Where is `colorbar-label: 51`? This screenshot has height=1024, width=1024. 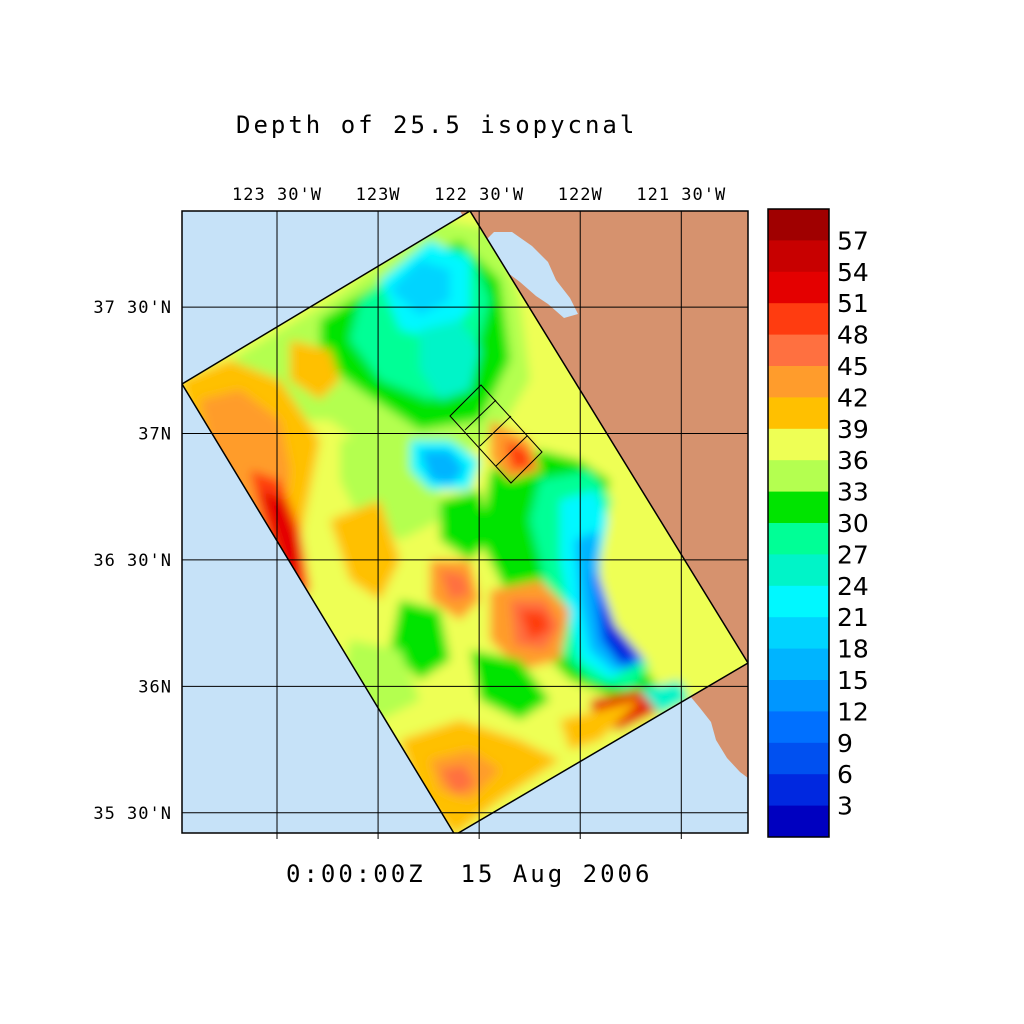
colorbar-label: 51 is located at coordinates (853, 303).